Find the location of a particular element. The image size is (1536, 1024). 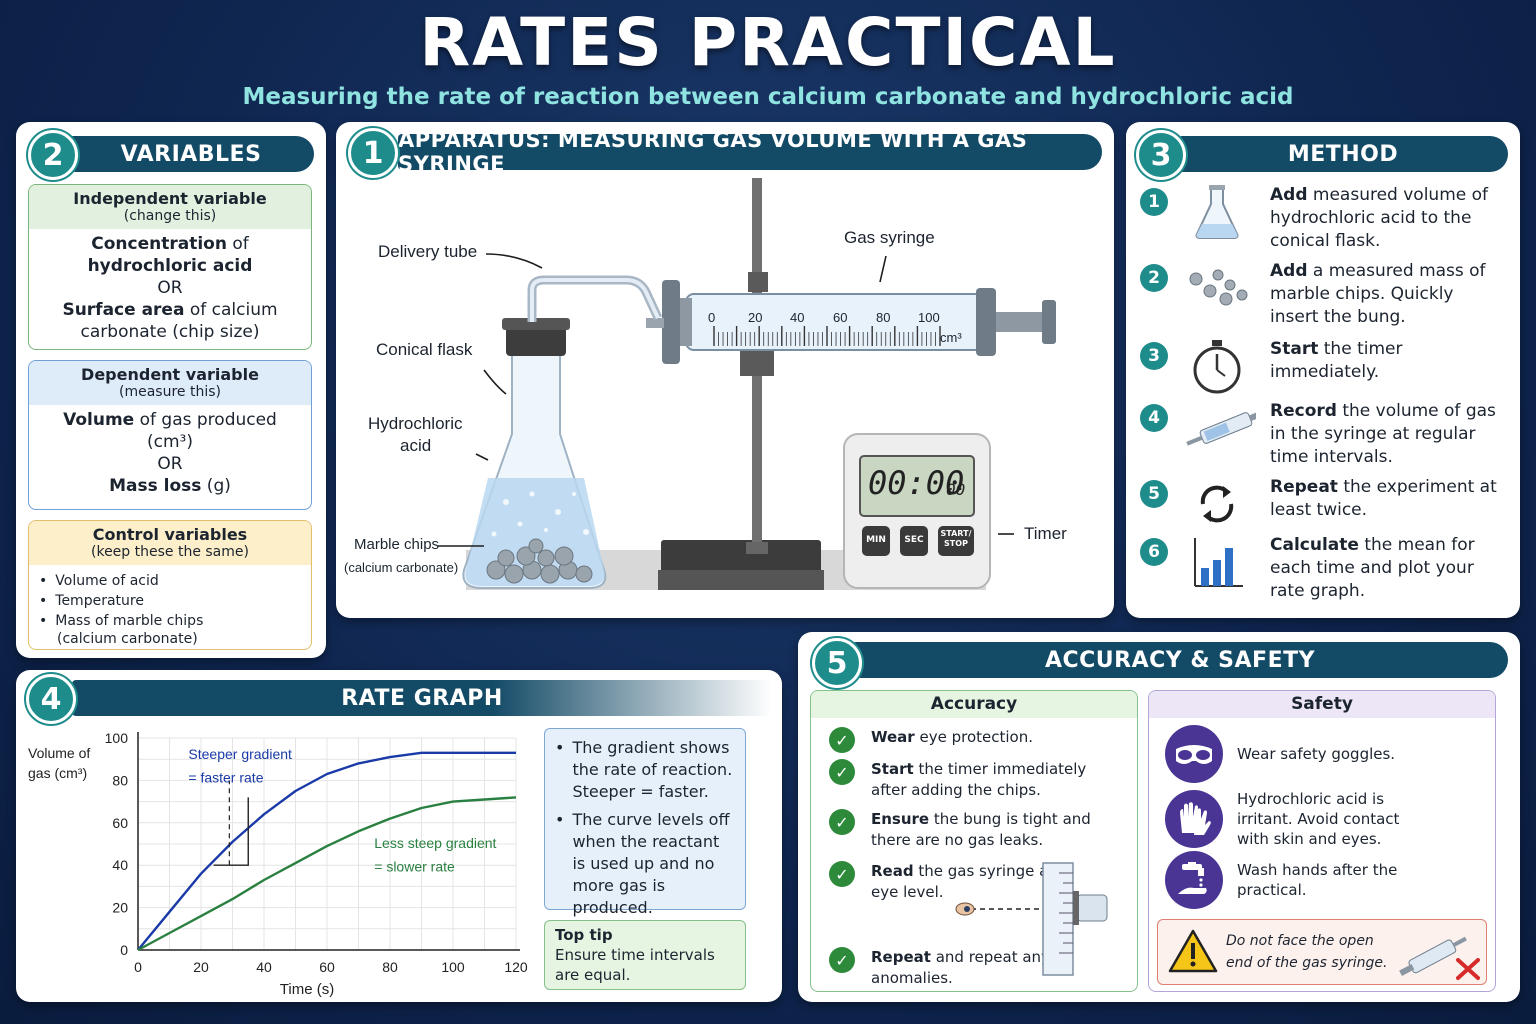

label-timer: Timer is located at coordinates (1045, 533).